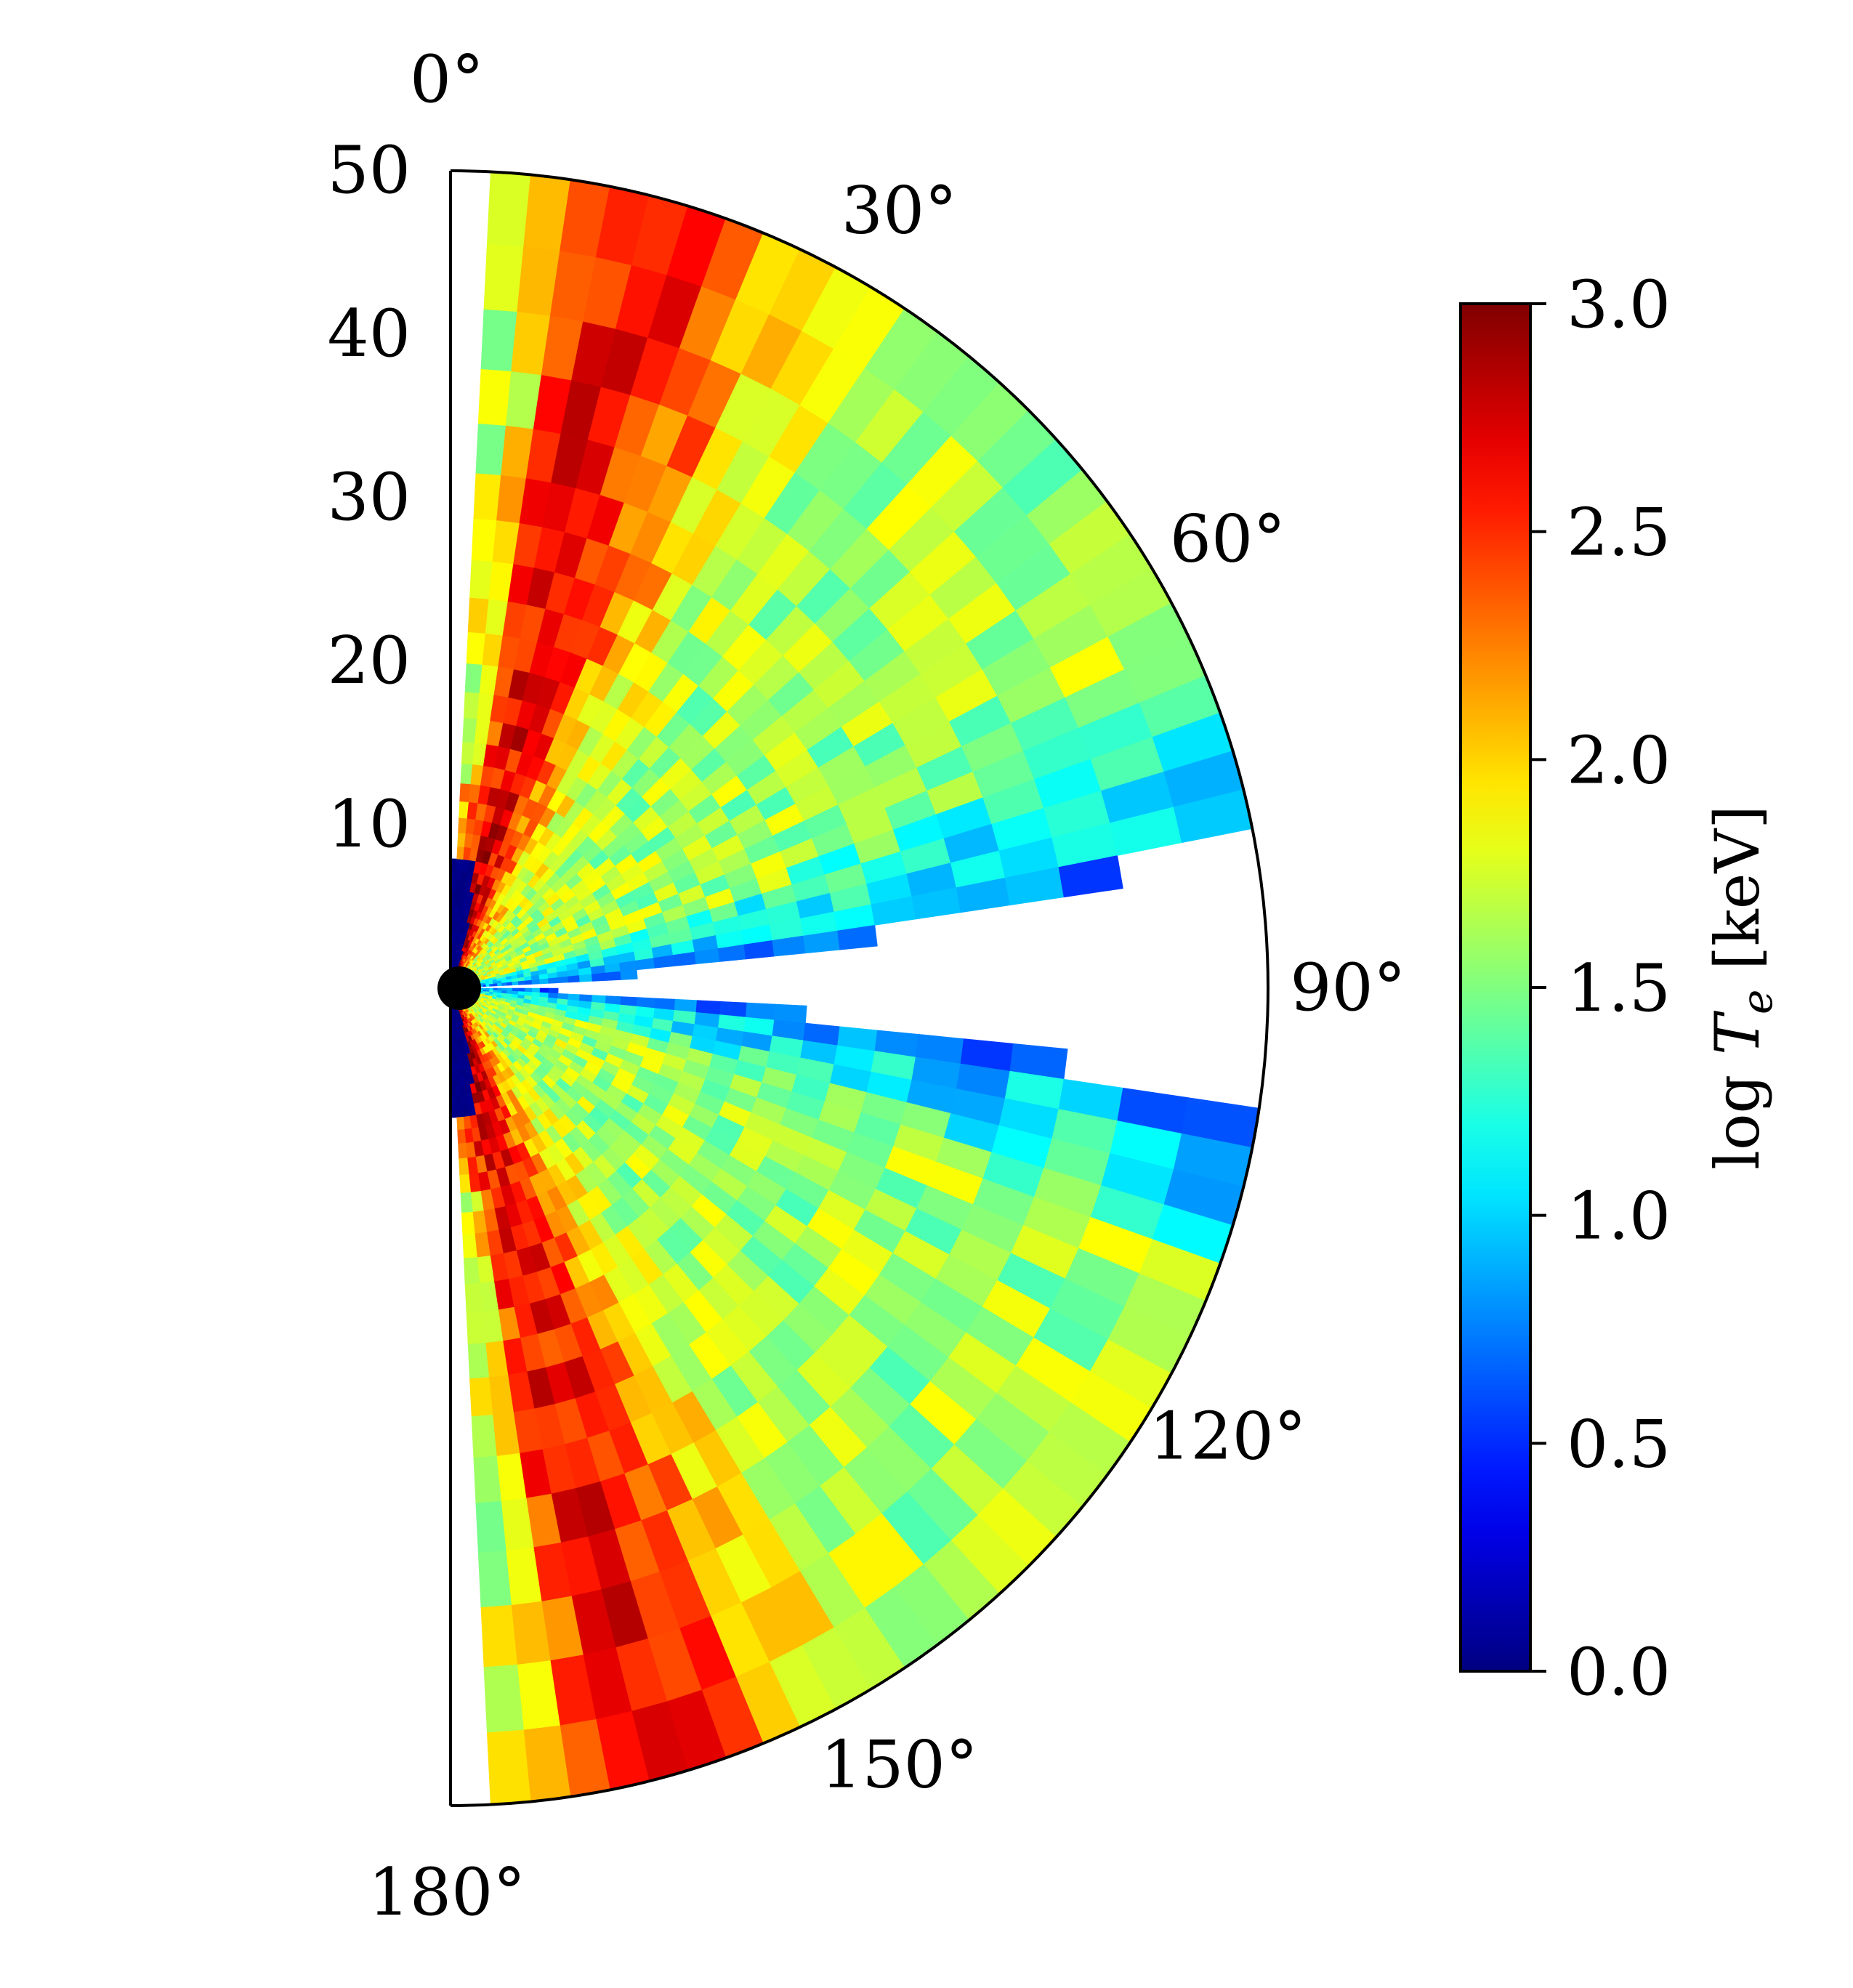 This screenshot has height=1988, width=1853. I want to click on radial-tick-labels: 10 20 30 40 50, so click(369, 497).